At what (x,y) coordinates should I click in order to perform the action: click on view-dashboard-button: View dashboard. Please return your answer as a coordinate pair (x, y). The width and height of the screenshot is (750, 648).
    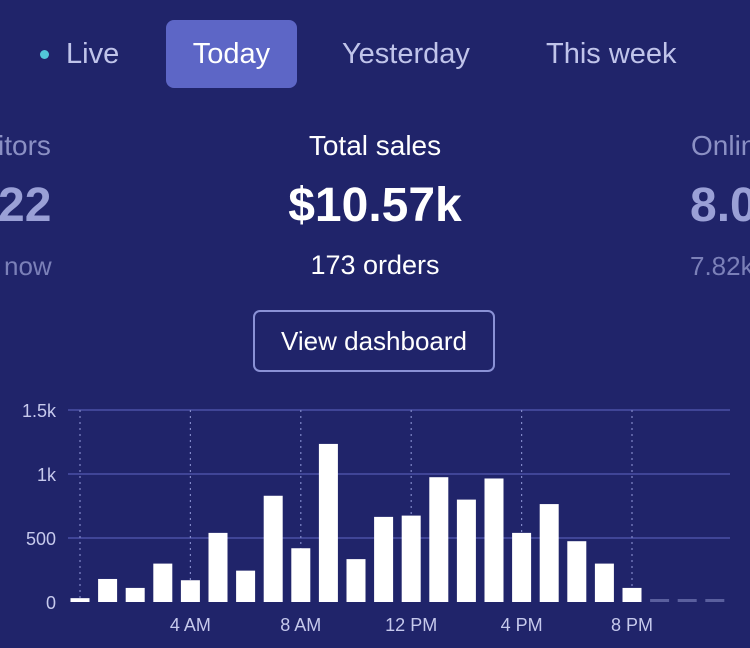
    Looking at the image, I should click on (374, 341).